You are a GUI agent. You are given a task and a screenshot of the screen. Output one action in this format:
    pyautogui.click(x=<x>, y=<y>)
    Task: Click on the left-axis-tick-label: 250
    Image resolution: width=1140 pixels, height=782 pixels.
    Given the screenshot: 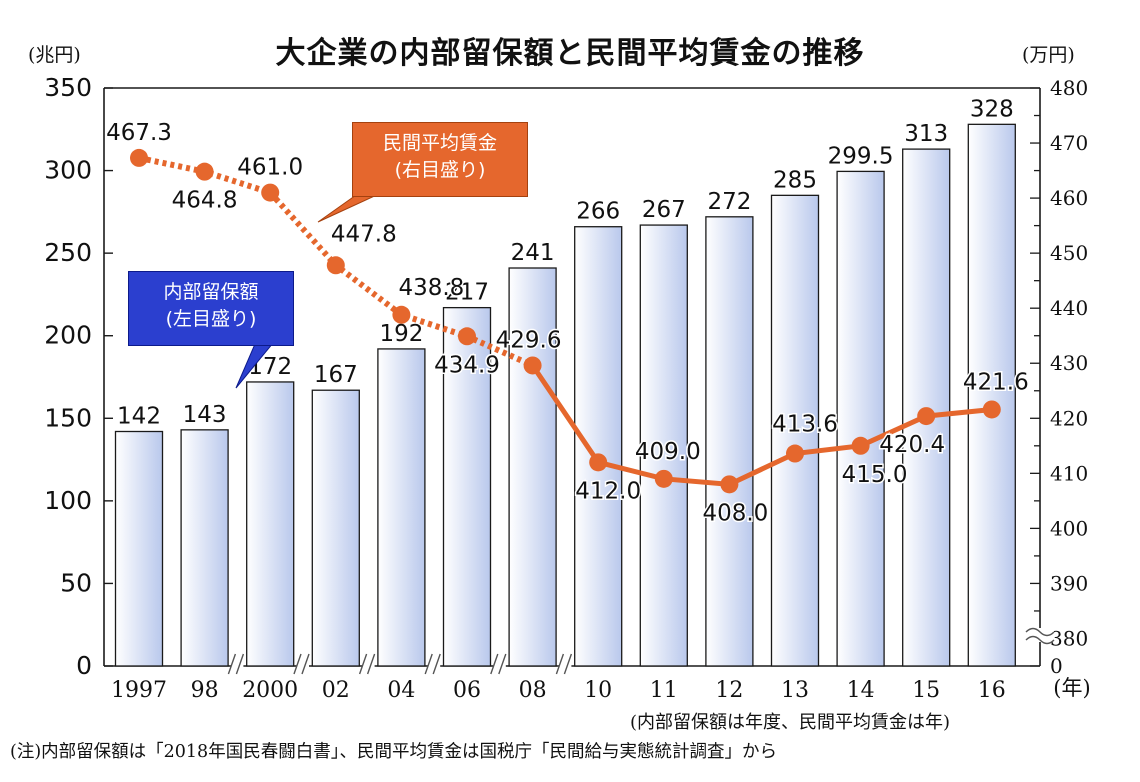 What is the action you would take?
    pyautogui.click(x=68, y=252)
    